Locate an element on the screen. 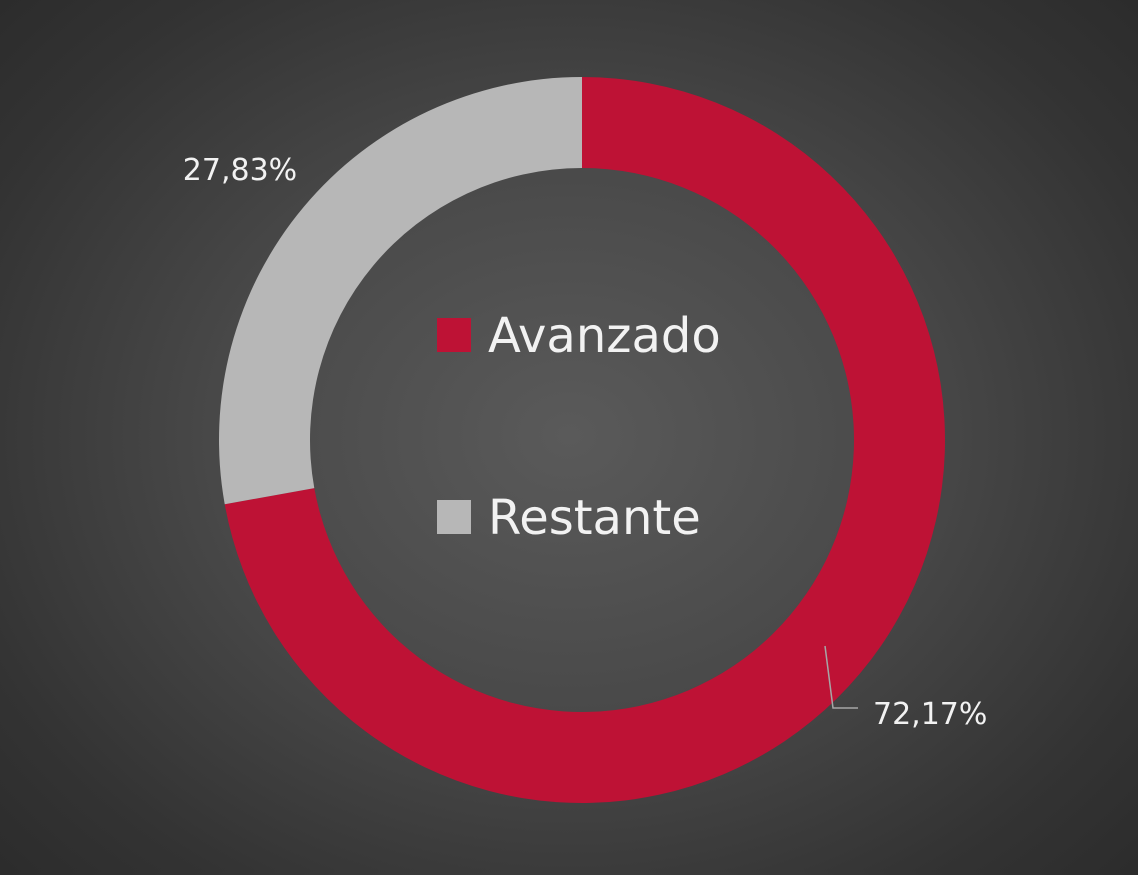 The width and height of the screenshot is (1138, 875). legend: Avanzado Restante is located at coordinates (579, 427).